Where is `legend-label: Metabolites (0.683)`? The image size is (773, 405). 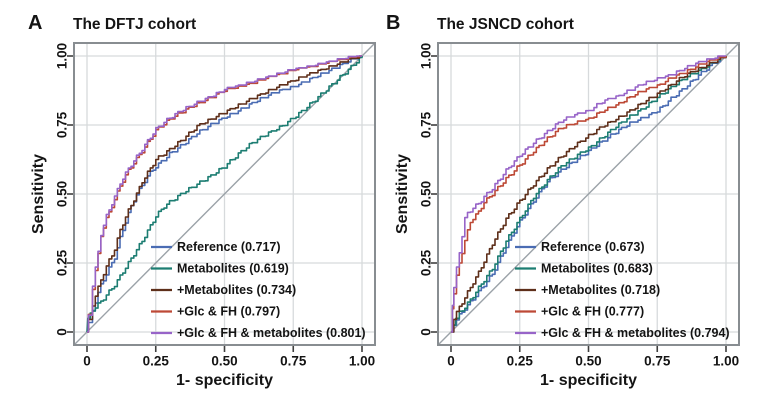 legend-label: Metabolites (0.683) is located at coordinates (597, 269).